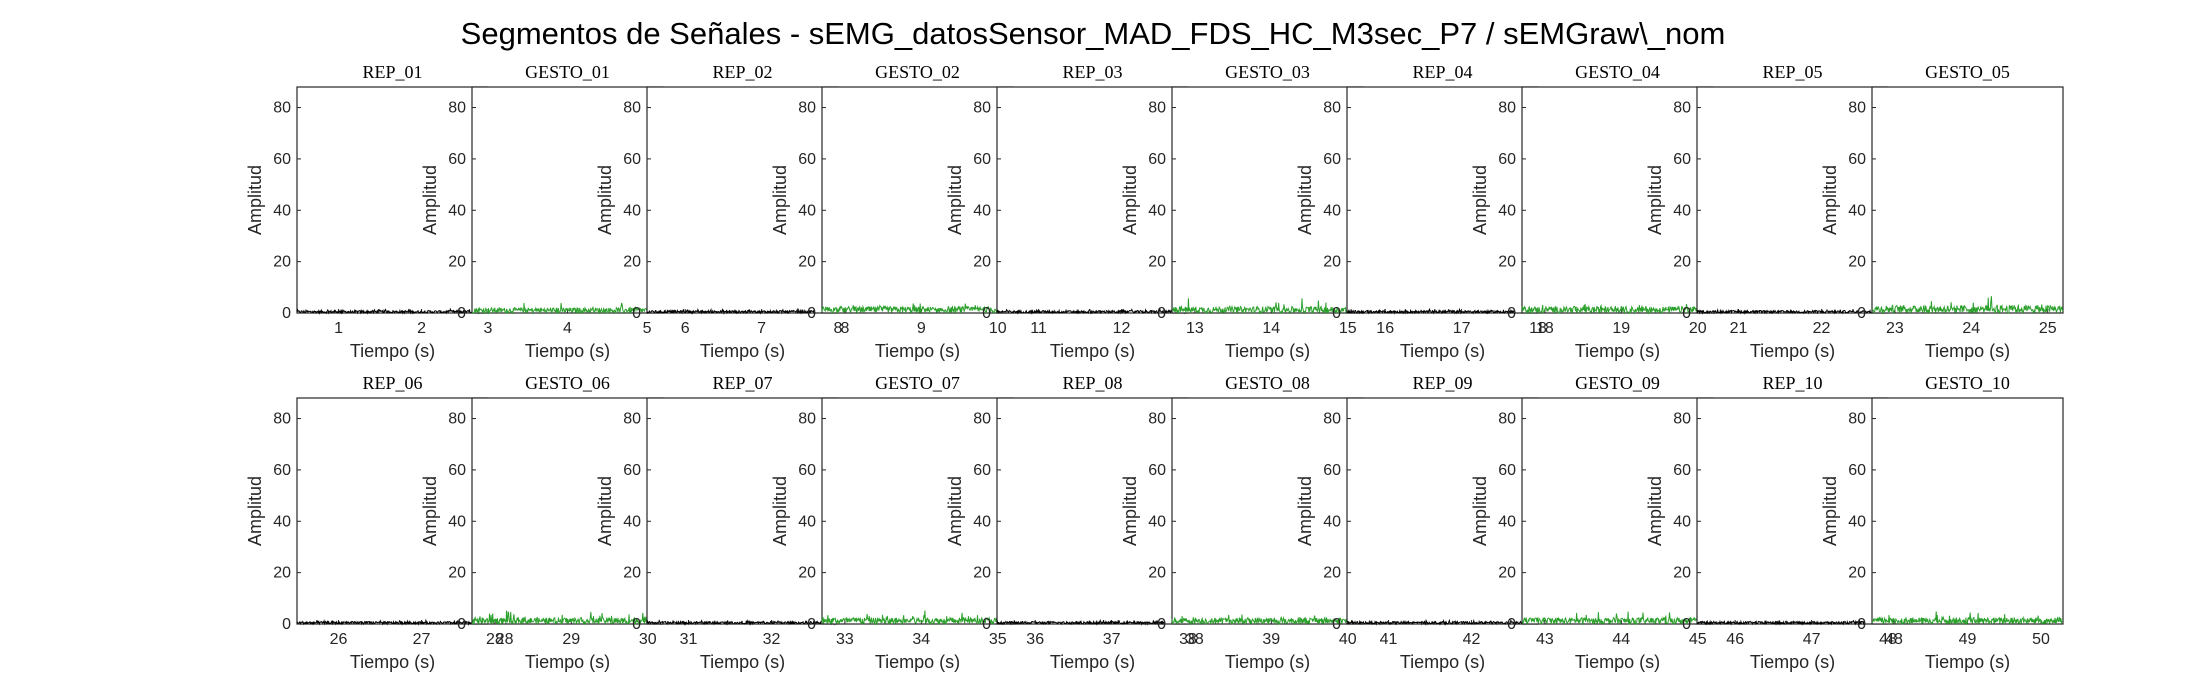 Image resolution: width=2187 pixels, height=688 pixels. What do you see at coordinates (1545, 328) in the screenshot?
I see `x-tick-label: 18` at bounding box center [1545, 328].